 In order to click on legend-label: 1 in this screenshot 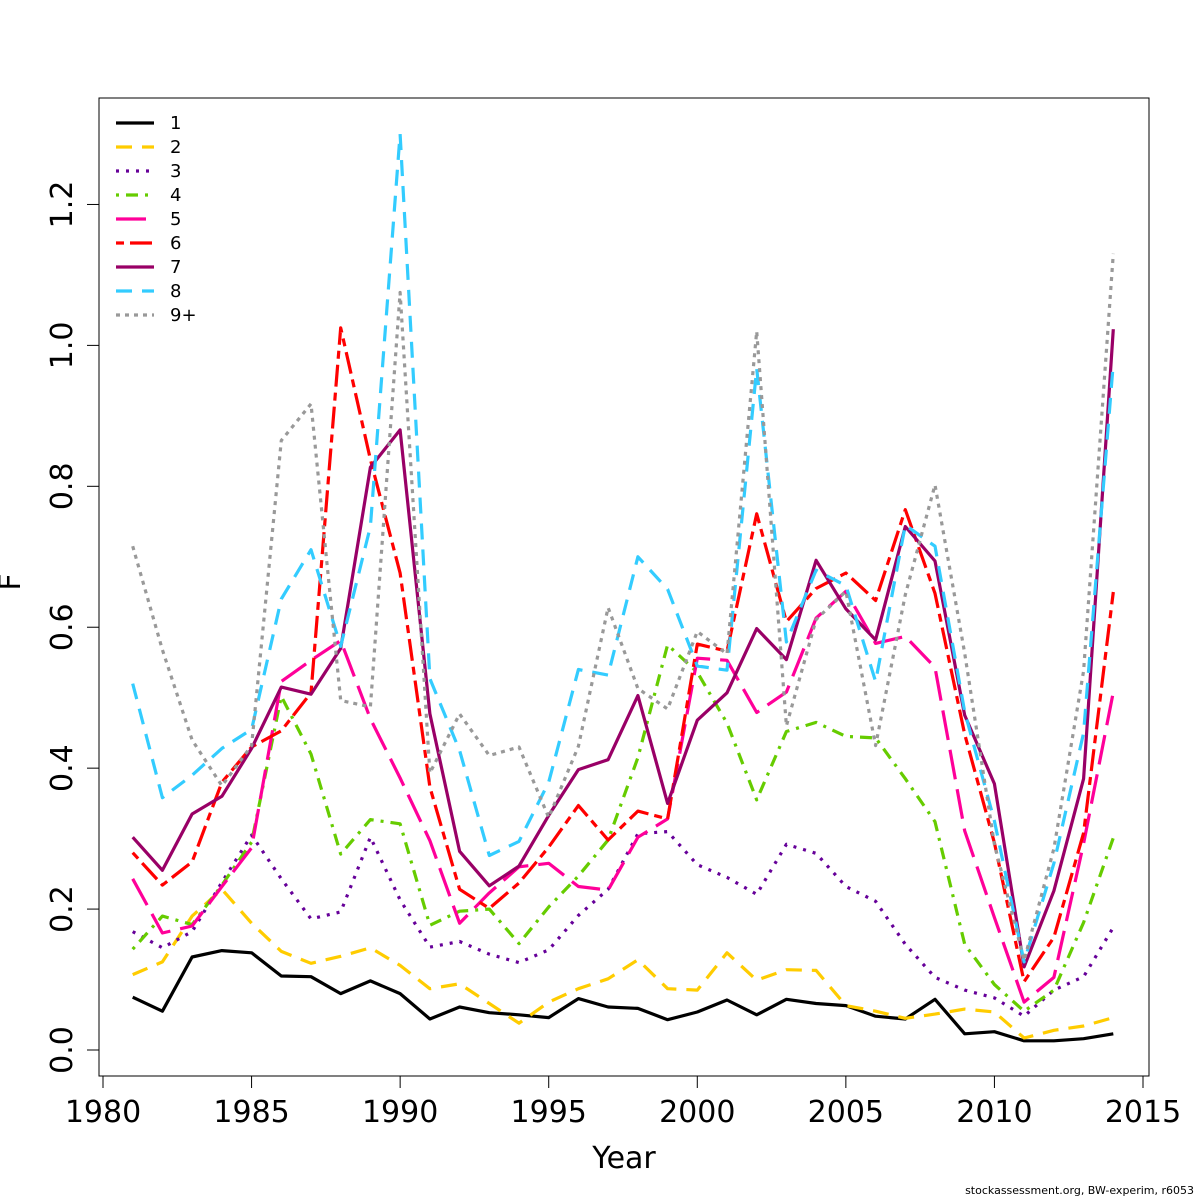, I will do `click(175, 123)`.